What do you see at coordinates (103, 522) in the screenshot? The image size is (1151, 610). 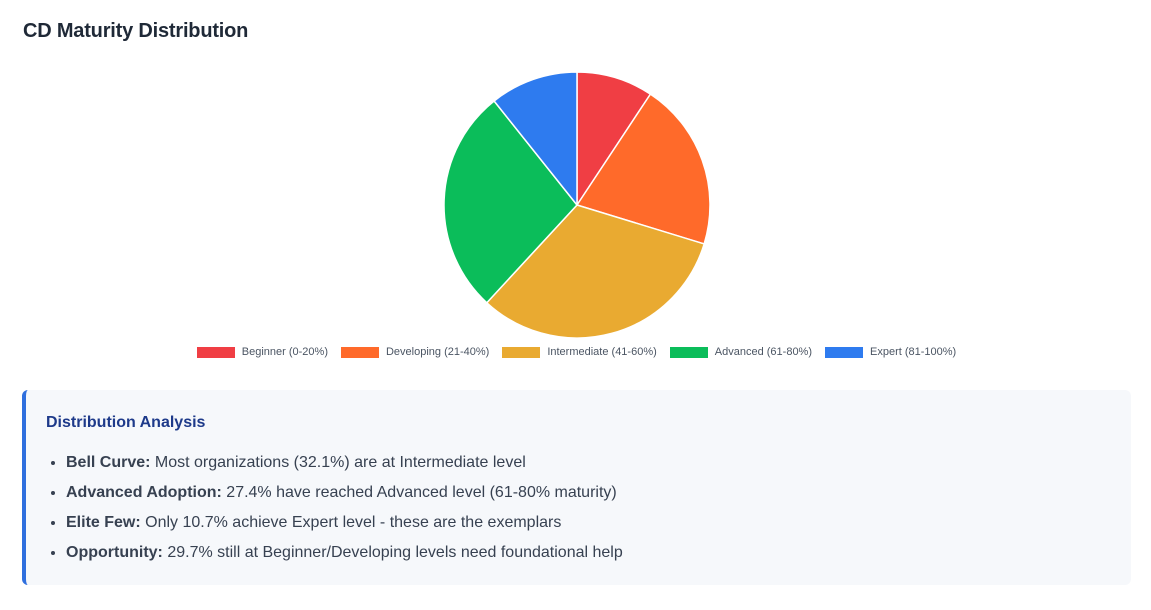 I see `analysis-item-label: Elite Few:` at bounding box center [103, 522].